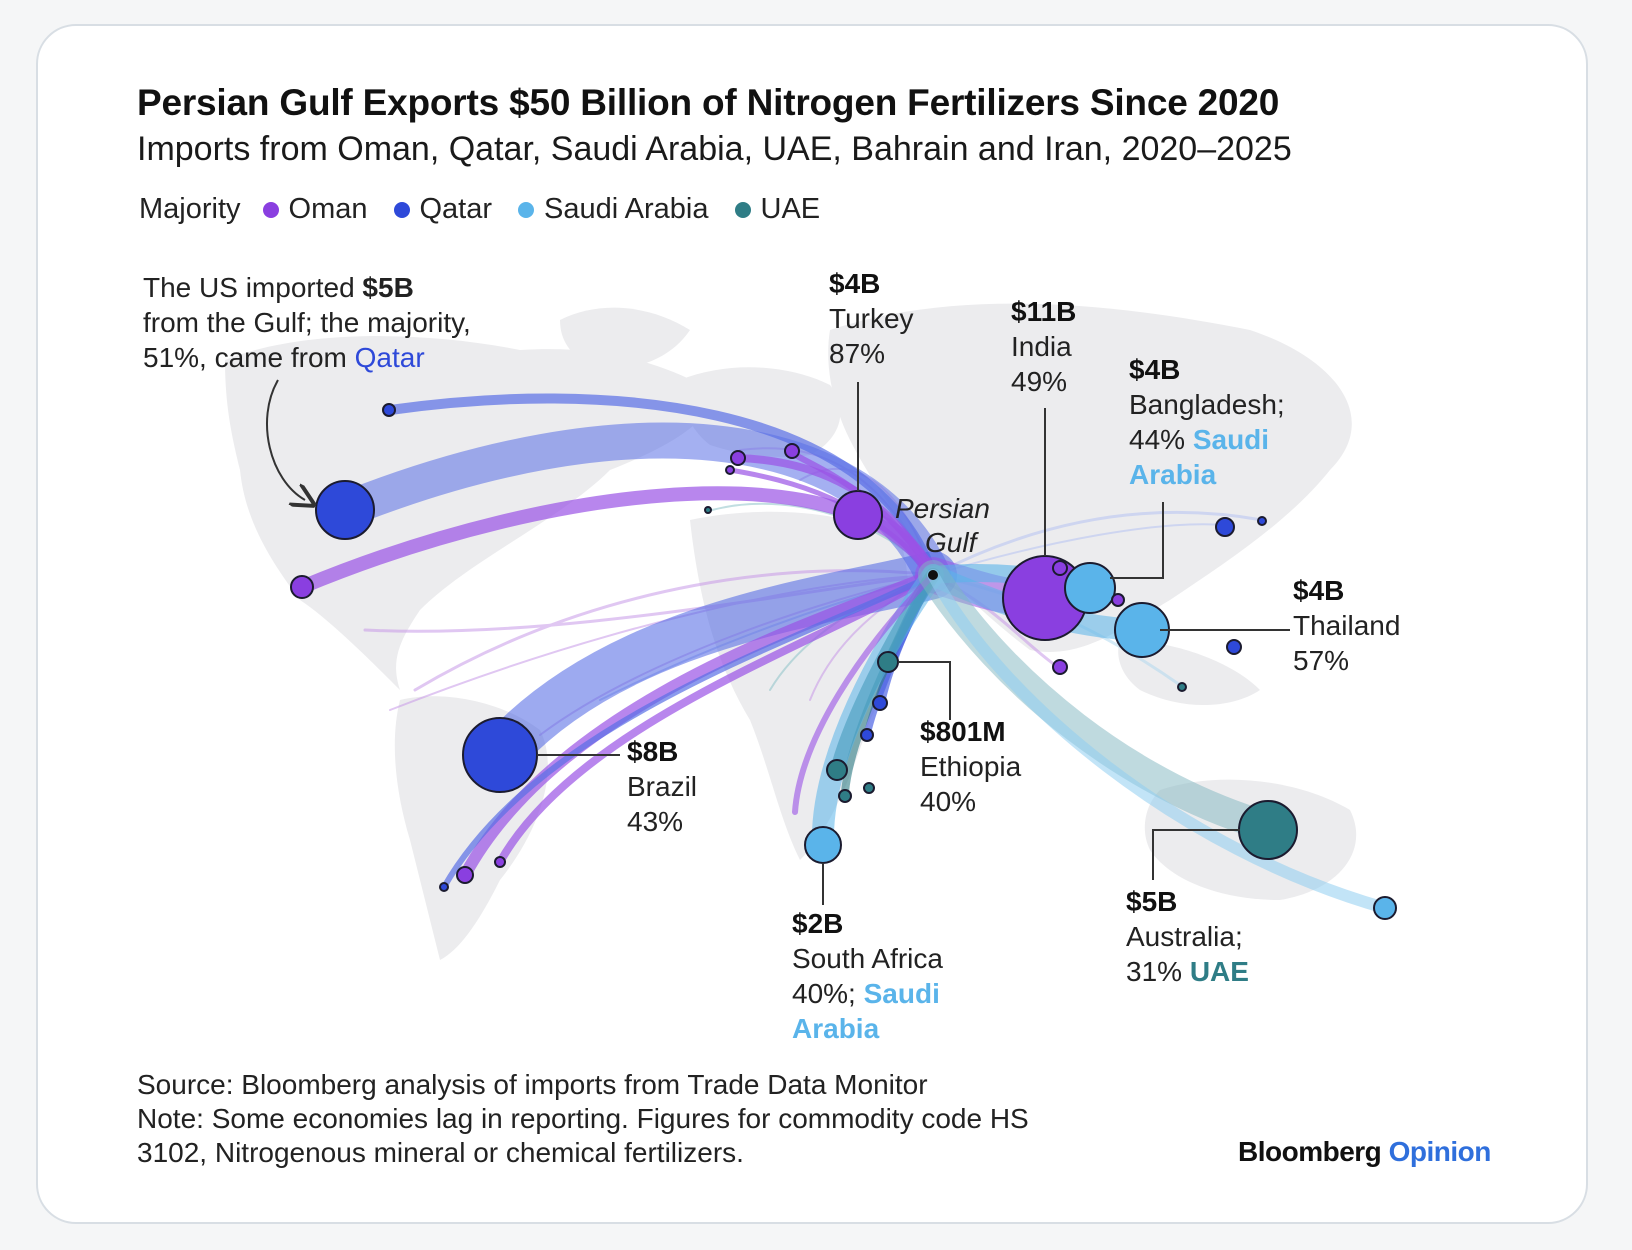 The width and height of the screenshot is (1632, 1250). Describe the element at coordinates (1044, 346) in the screenshot. I see `label-india: $11B India 49%` at that location.